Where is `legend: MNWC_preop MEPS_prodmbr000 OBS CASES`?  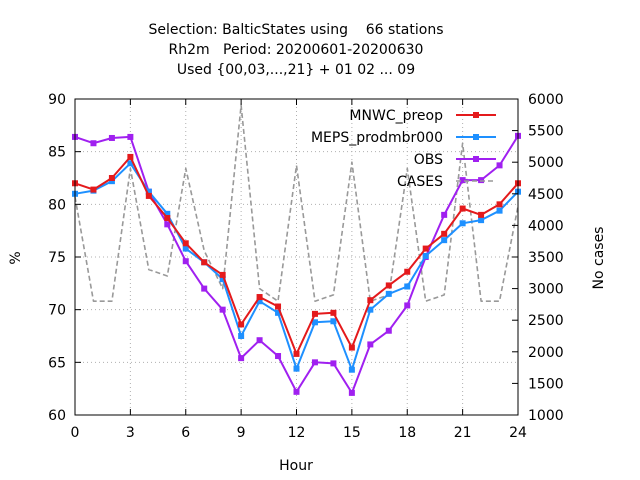 legend: MNWC_preop MEPS_prodmbr000 OBS CASES is located at coordinates (403, 149).